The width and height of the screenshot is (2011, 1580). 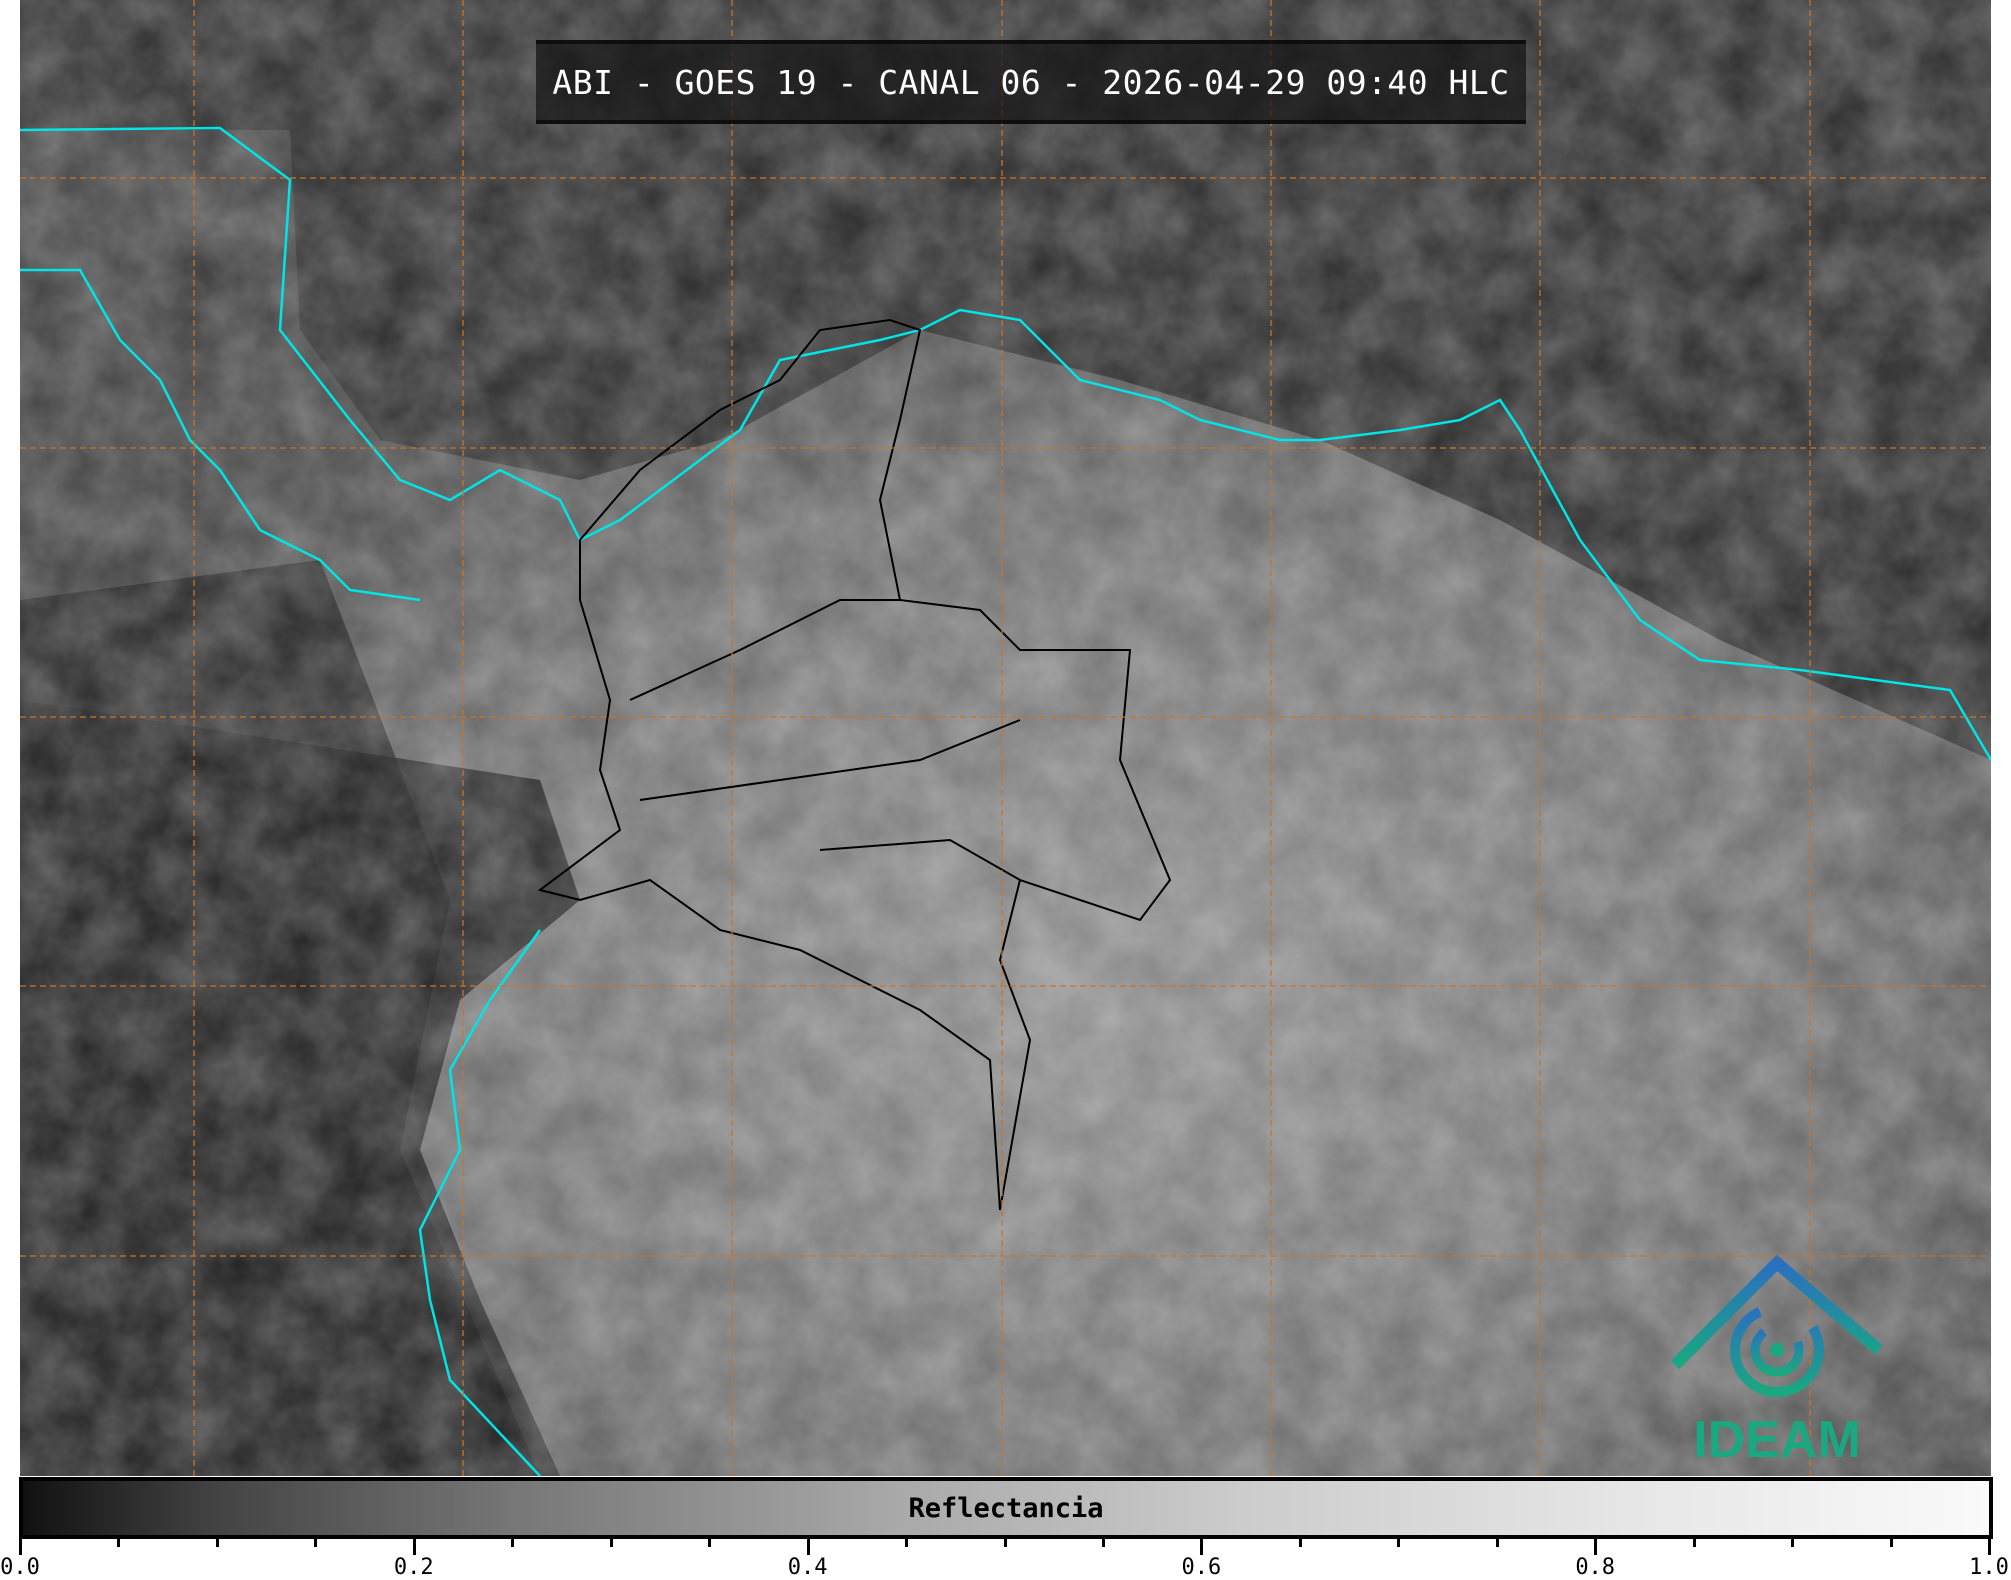 I want to click on ideam-logo-icon, so click(x=1776, y=1325).